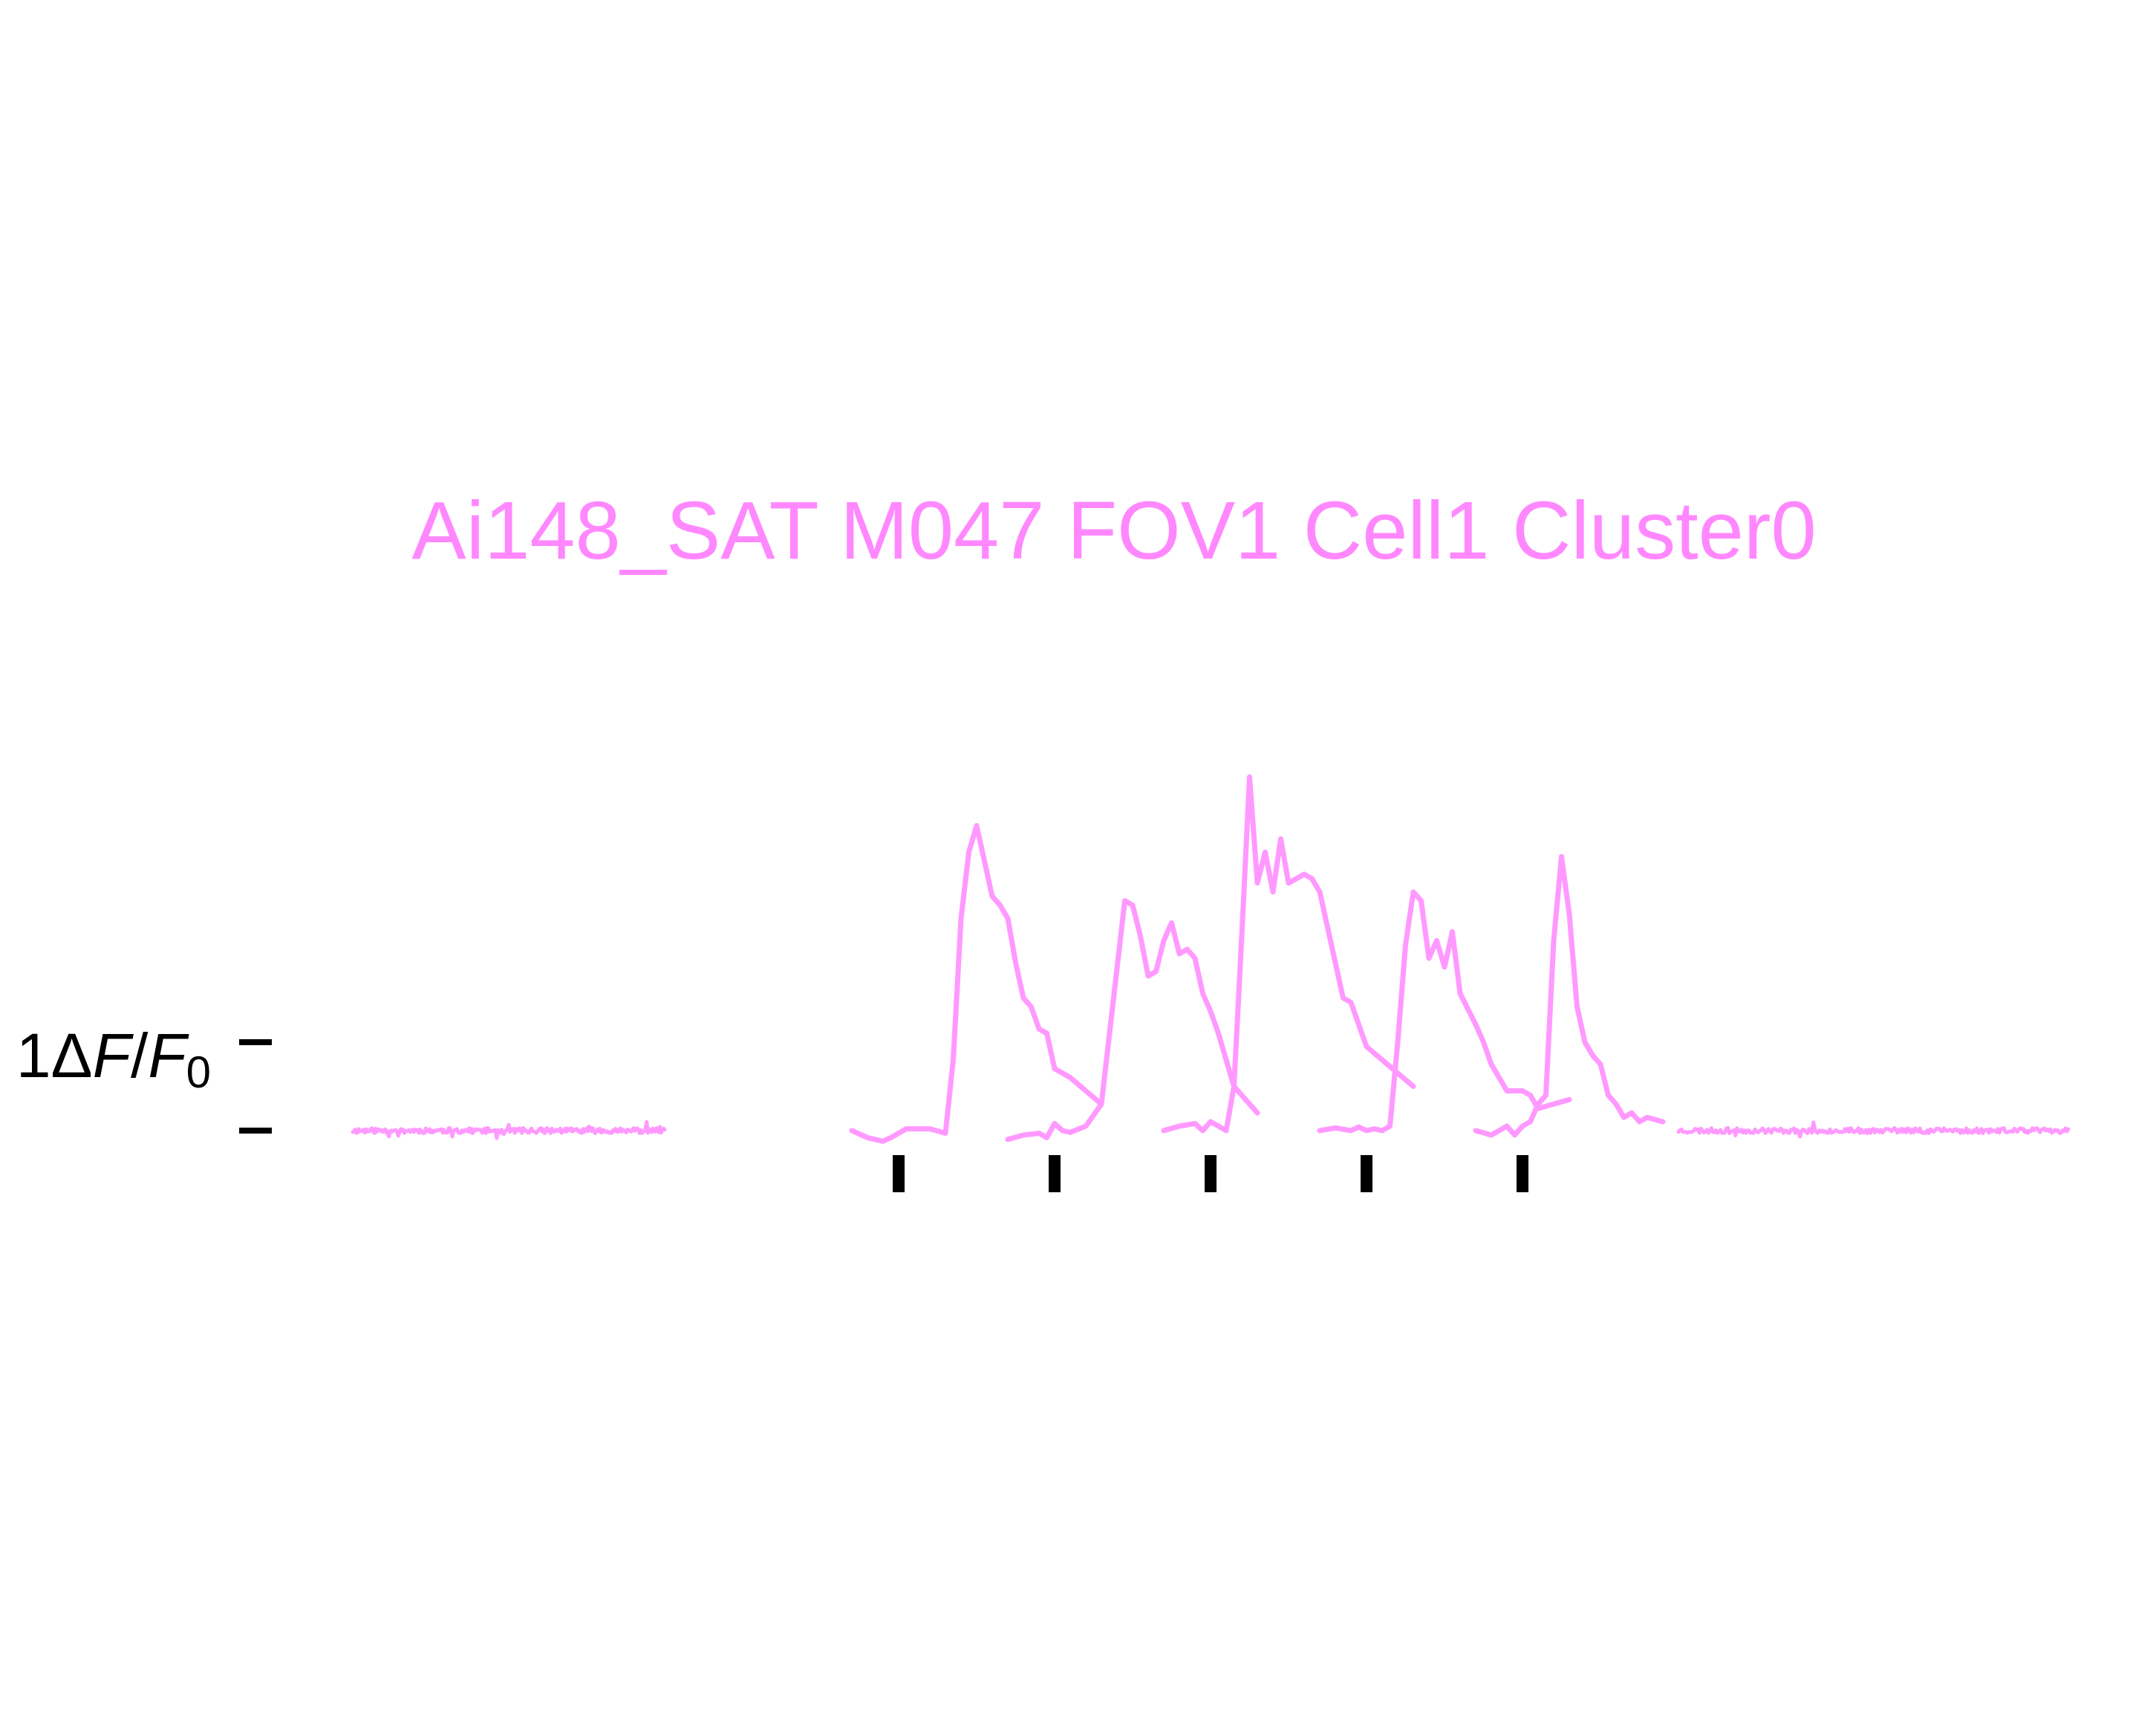 The height and width of the screenshot is (1736, 2156). What do you see at coordinates (1113, 530) in the screenshot?
I see `chart-title: Ai148_SAT M047 FOV1 Cell1 Cluster0` at bounding box center [1113, 530].